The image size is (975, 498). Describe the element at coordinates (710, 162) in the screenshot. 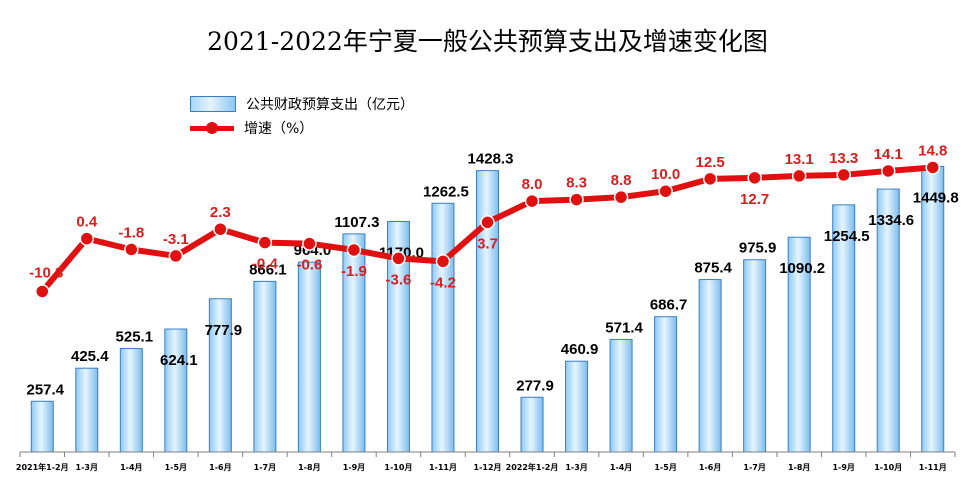

I see `growth-value-label: 12.5` at that location.